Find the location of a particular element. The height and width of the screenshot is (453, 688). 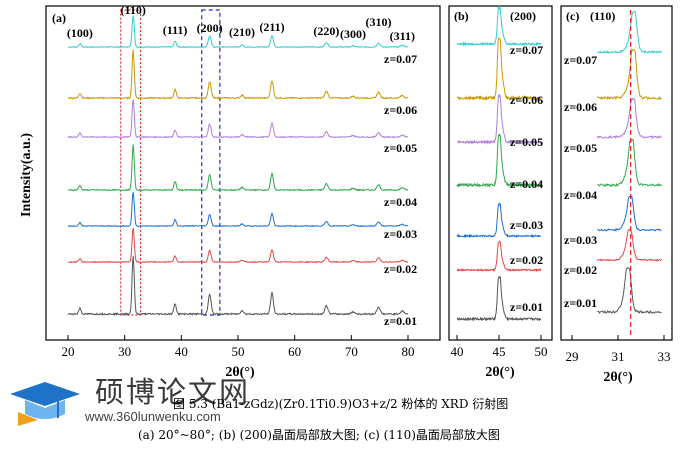

series-label-b-z=0.06: z=0.06 is located at coordinates (526, 100).